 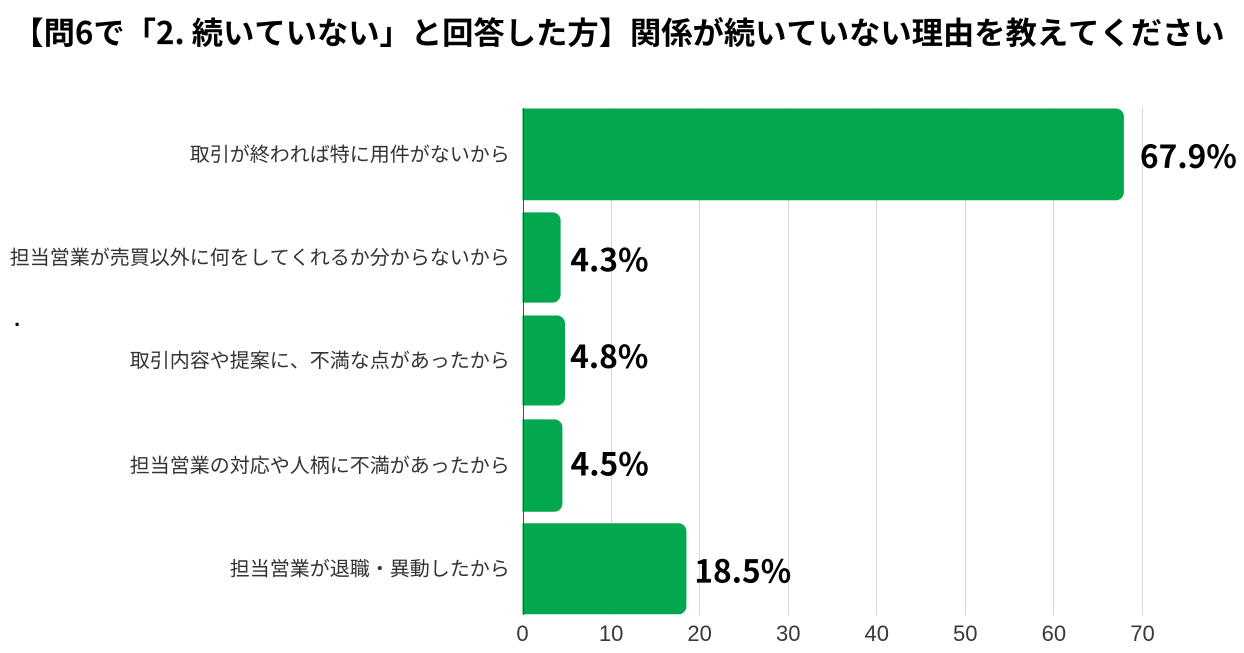 What do you see at coordinates (965, 633) in the screenshot?
I see `svg-text: 50` at bounding box center [965, 633].